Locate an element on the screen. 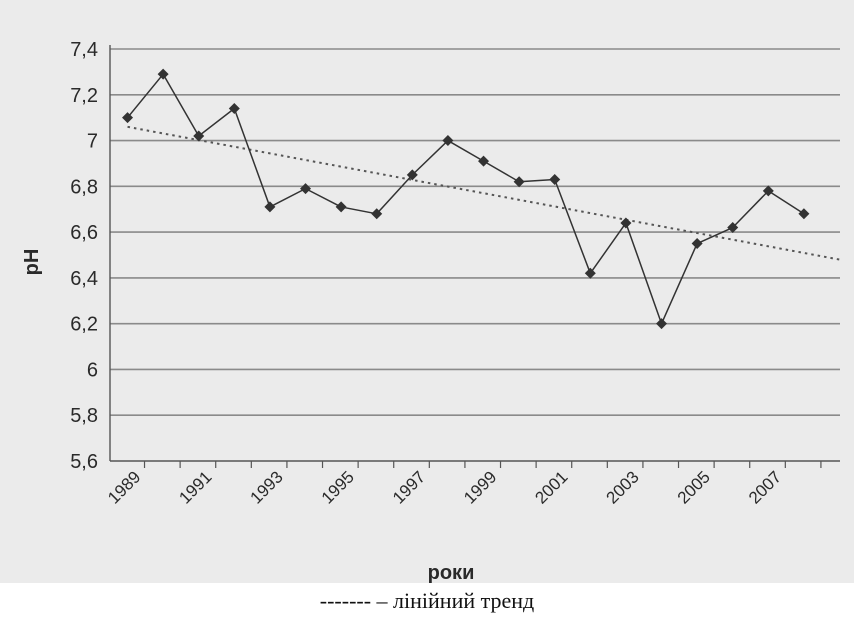 The width and height of the screenshot is (854, 617). y-tick-label: 6,2 is located at coordinates (84, 325).